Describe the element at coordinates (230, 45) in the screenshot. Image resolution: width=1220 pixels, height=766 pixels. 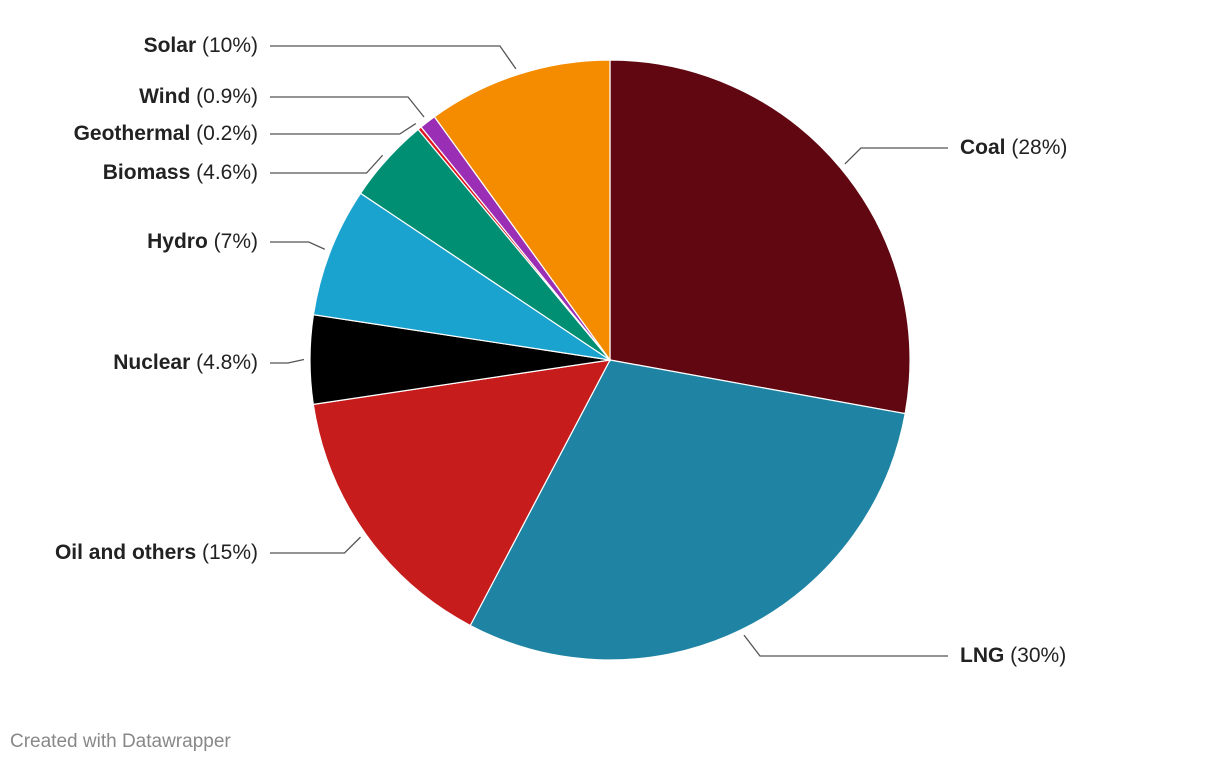
I see `value-label: (10%)` at that location.